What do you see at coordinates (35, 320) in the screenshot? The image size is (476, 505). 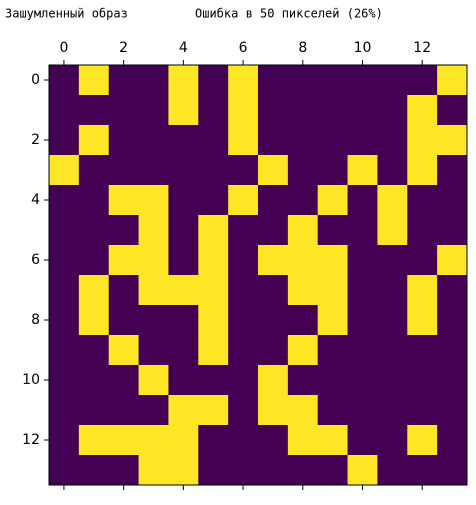 I see `y-tick-label: 8` at bounding box center [35, 320].